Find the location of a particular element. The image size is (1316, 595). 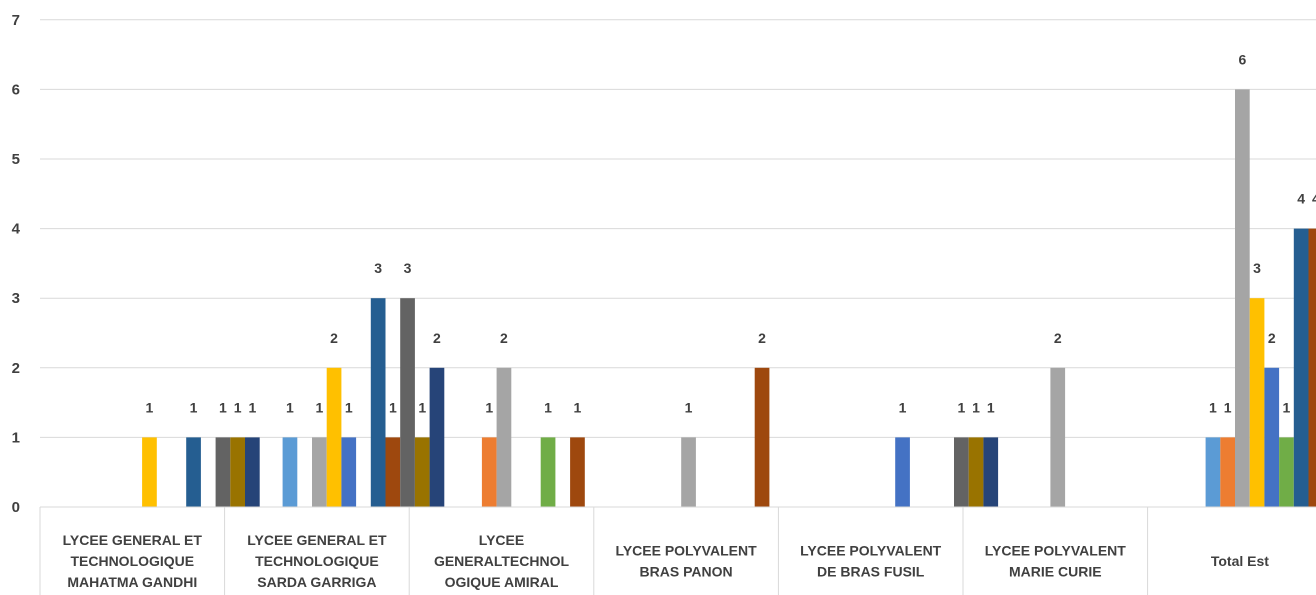

category-label-line: OGIQUE AMIRAL is located at coordinates (502, 582).